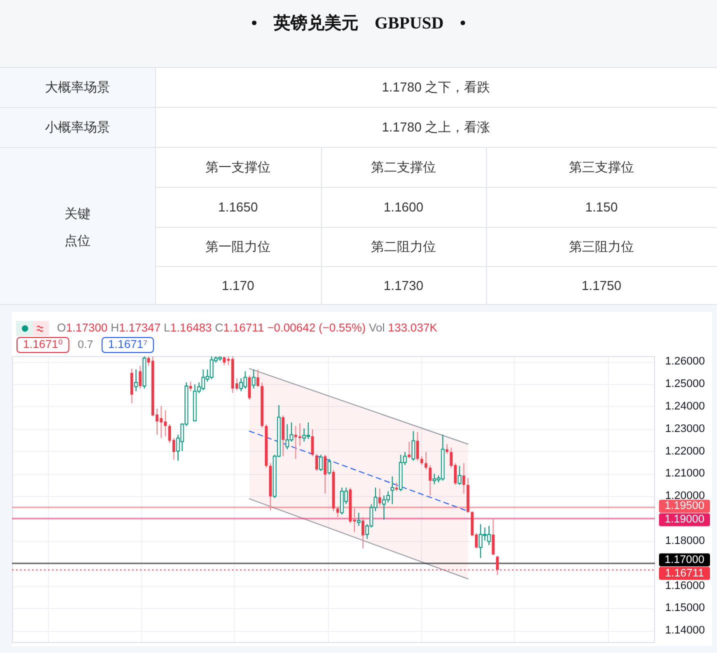 The height and width of the screenshot is (653, 717). Describe the element at coordinates (238, 207) in the screenshot. I see `text: 1.1650` at that location.